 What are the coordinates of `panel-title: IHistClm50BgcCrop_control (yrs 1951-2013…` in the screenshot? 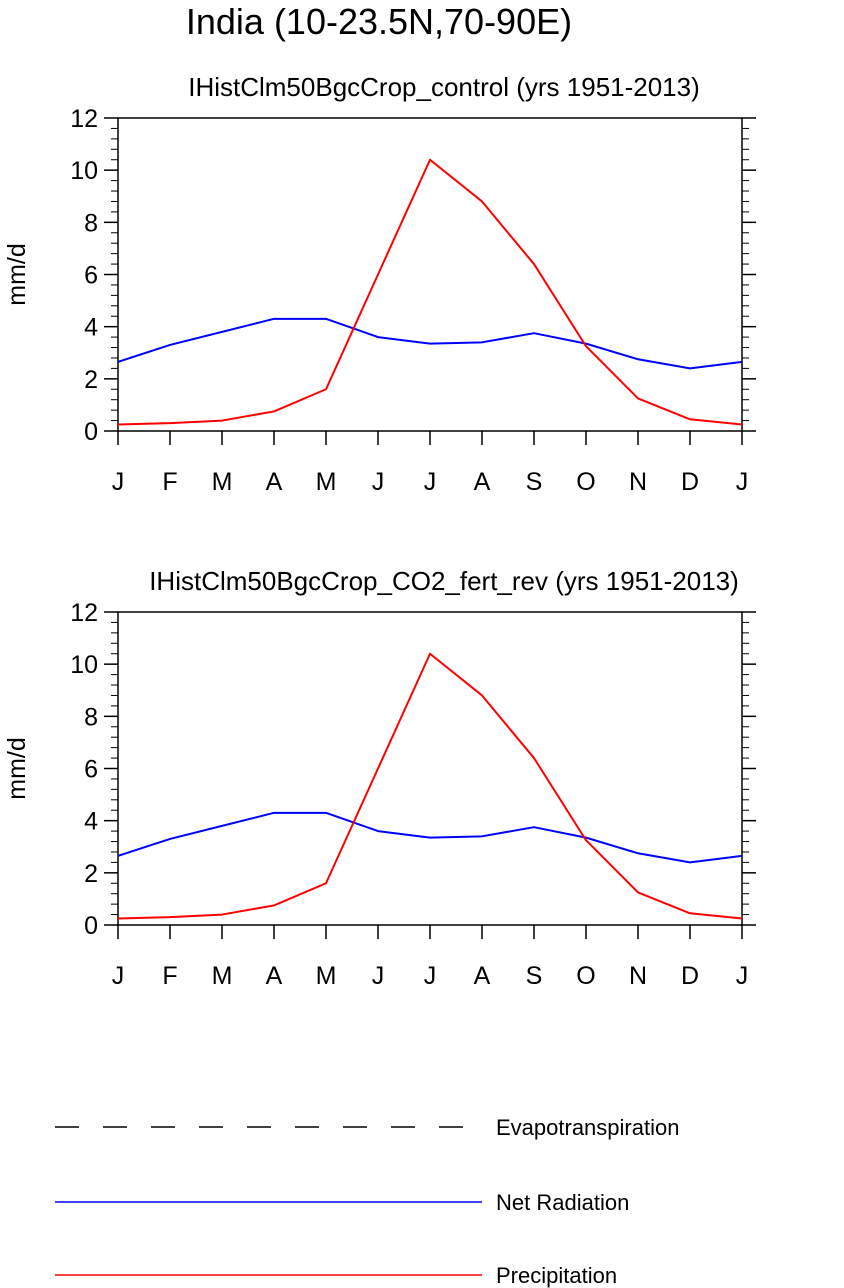 It's located at (444, 87).